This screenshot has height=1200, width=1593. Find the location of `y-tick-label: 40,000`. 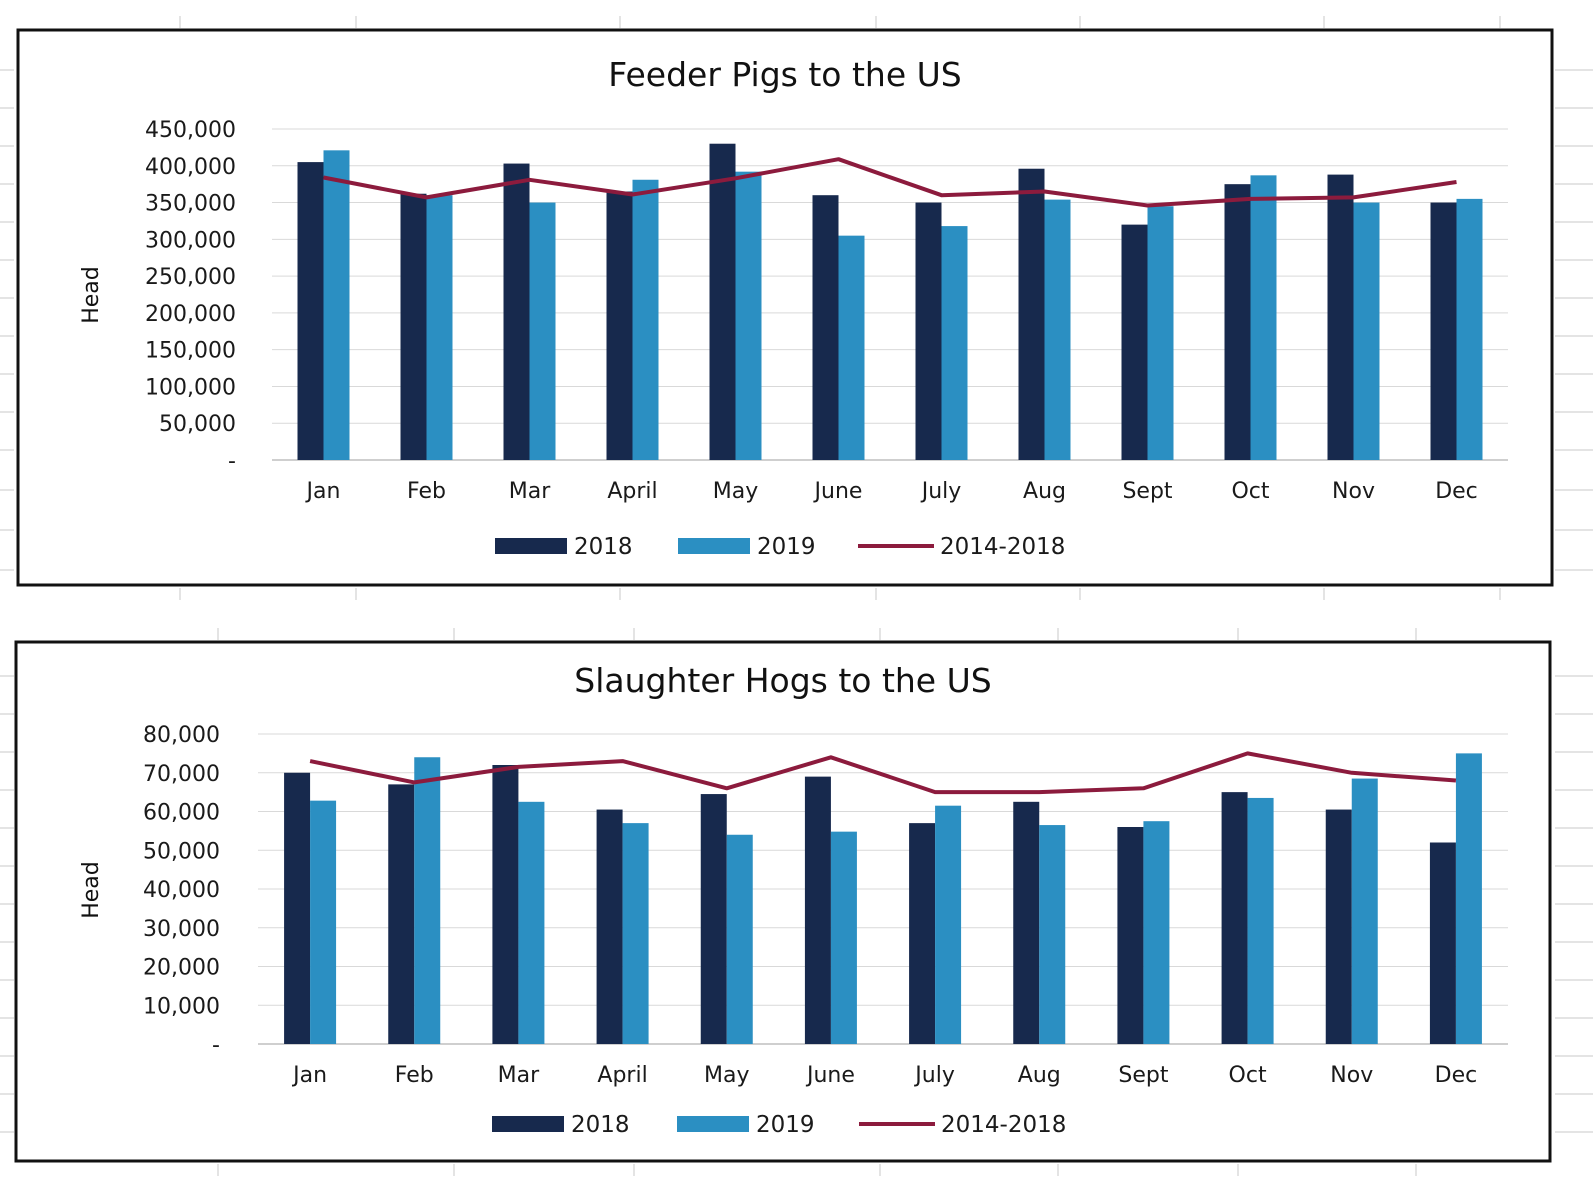

y-tick-label: 40,000 is located at coordinates (181, 890).